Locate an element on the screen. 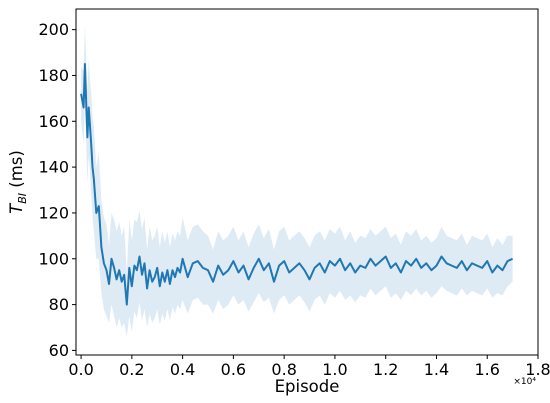 Image resolution: width=550 pixels, height=403 pixels. x-tick-label: 1.0 is located at coordinates (334, 369).